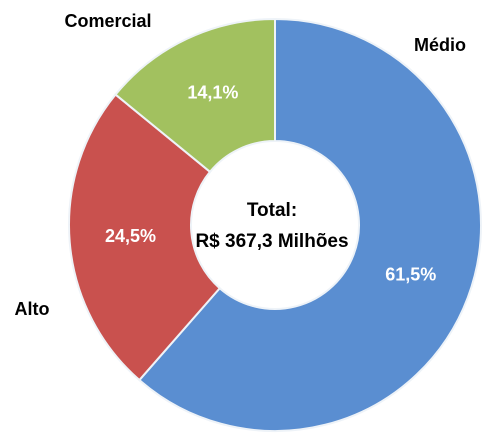  What do you see at coordinates (212, 93) in the screenshot?
I see `value-label: 14,1%` at bounding box center [212, 93].